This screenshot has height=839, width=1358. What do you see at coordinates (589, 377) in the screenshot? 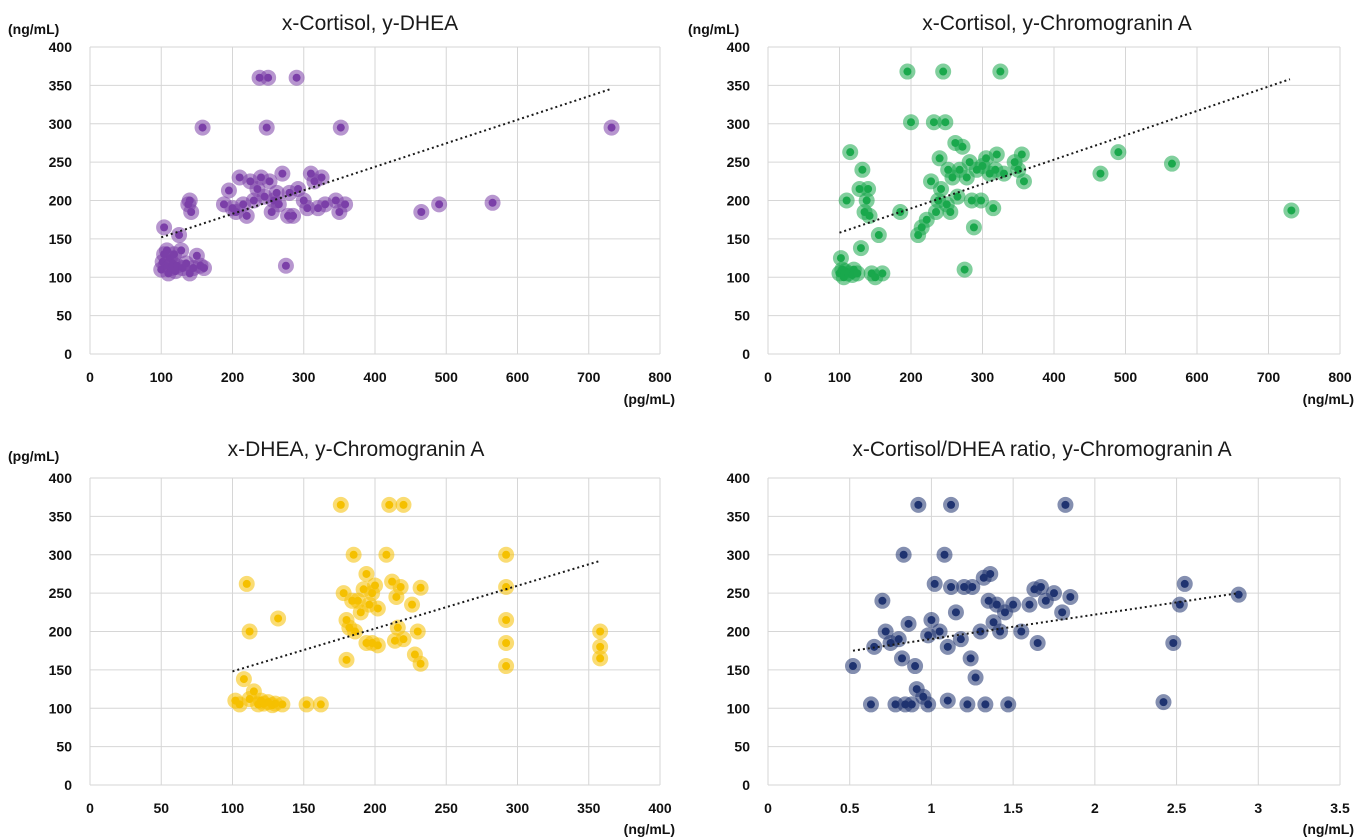
I see `x-tick-label: 700` at bounding box center [589, 377].